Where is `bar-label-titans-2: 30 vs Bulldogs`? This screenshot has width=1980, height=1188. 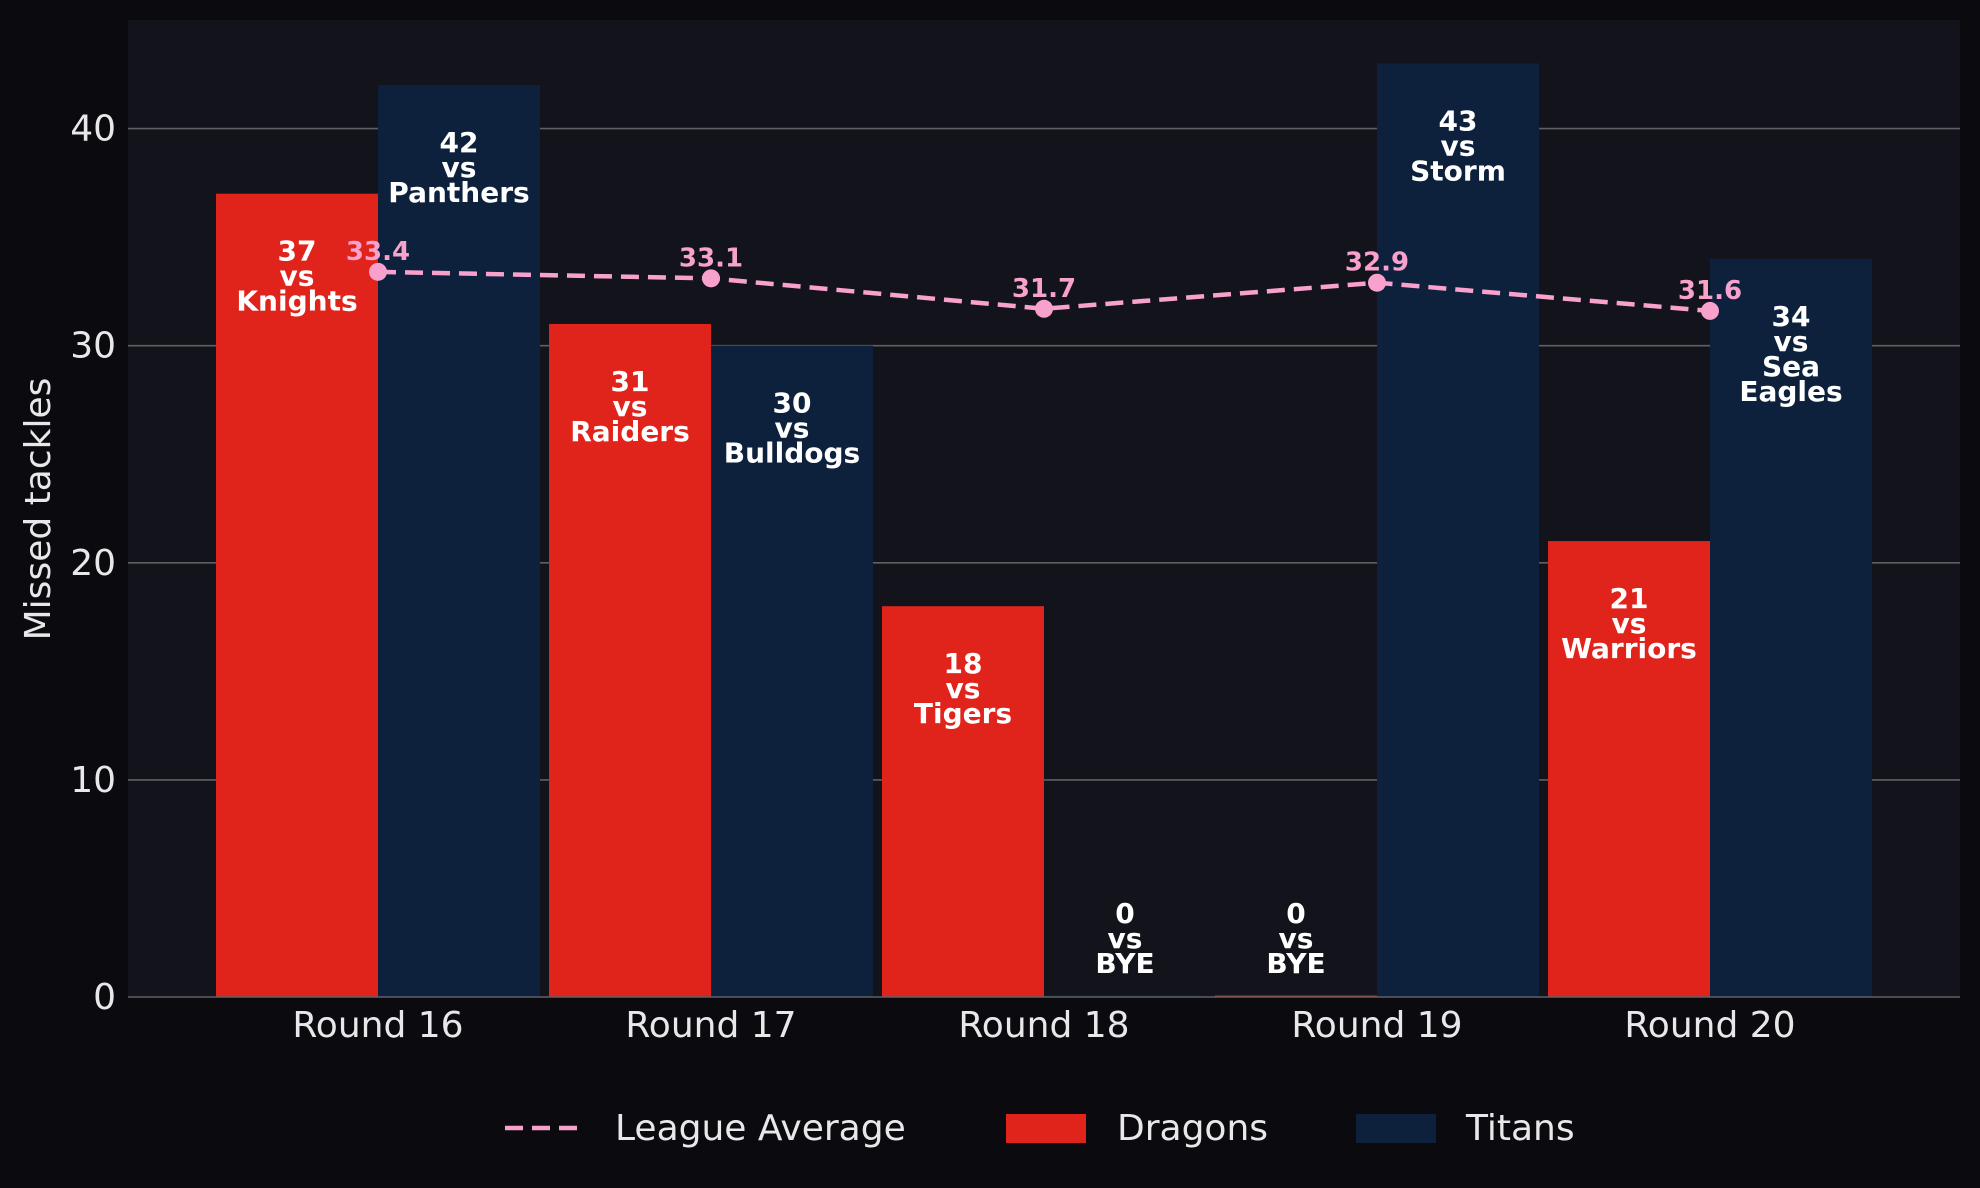
bar-label-titans-2: 30 vs Bulldogs is located at coordinates (792, 428).